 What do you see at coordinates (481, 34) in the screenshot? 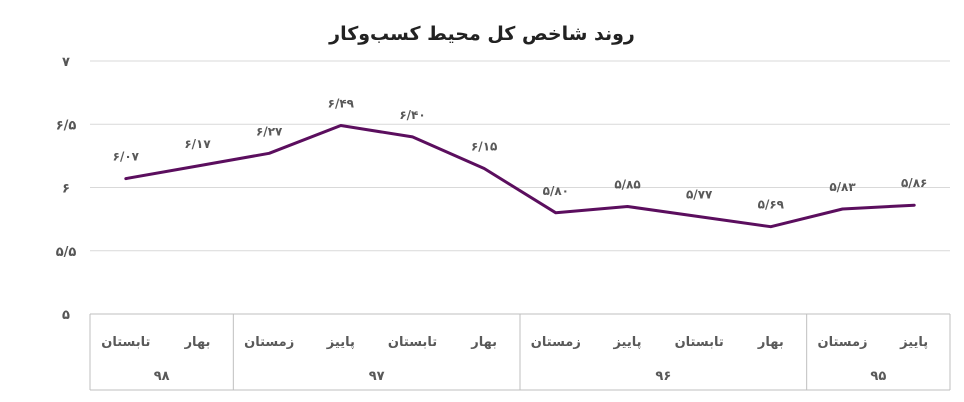
I see `chart-title: روند شاخص کل محیط کسب‌وکار` at bounding box center [481, 34].